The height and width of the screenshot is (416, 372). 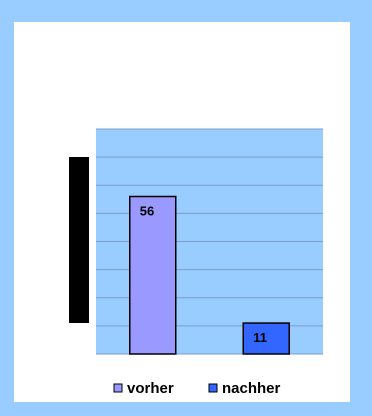 I want to click on data-label-vorher: 56, so click(x=147, y=211).